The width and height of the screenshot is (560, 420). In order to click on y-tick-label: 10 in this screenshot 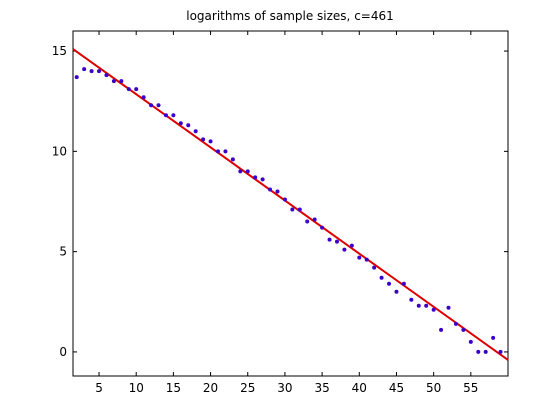, I will do `click(59, 151)`.